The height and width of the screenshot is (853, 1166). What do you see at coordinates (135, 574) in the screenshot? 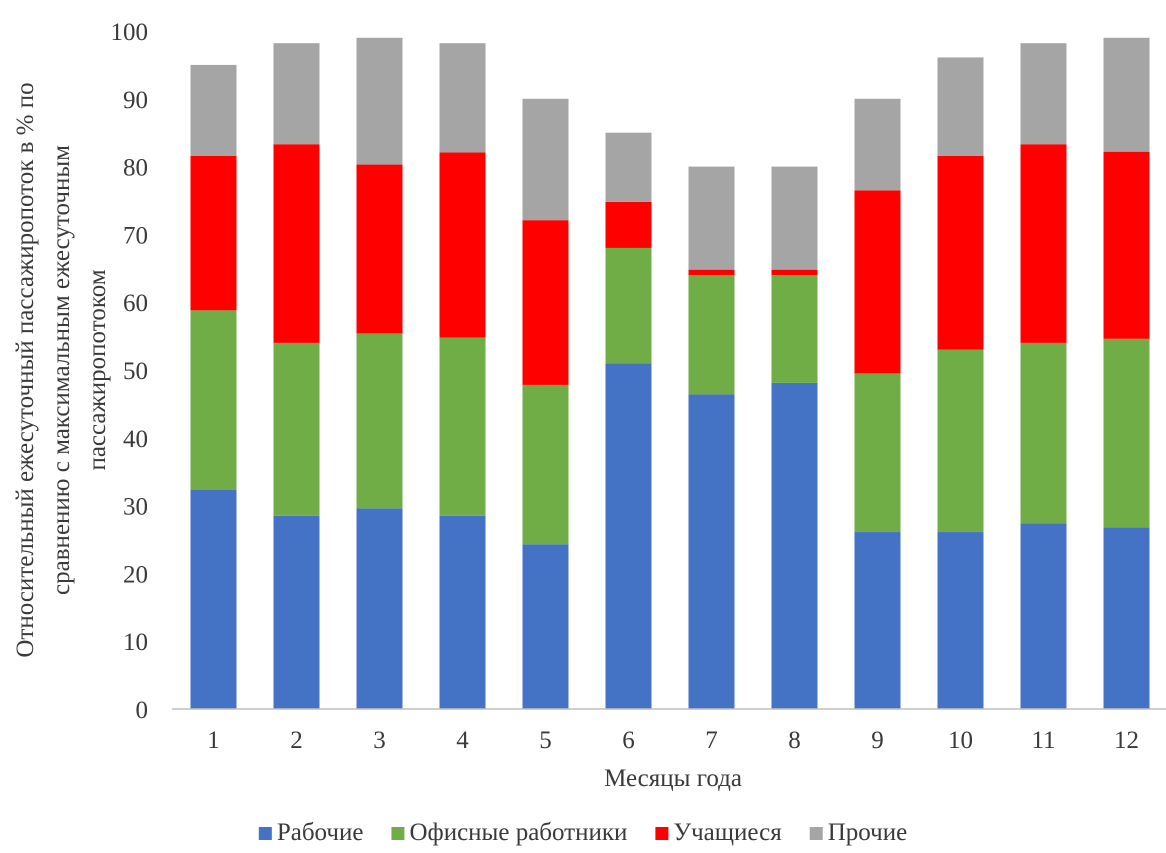
I see `y-tick-label: 20` at bounding box center [135, 574].